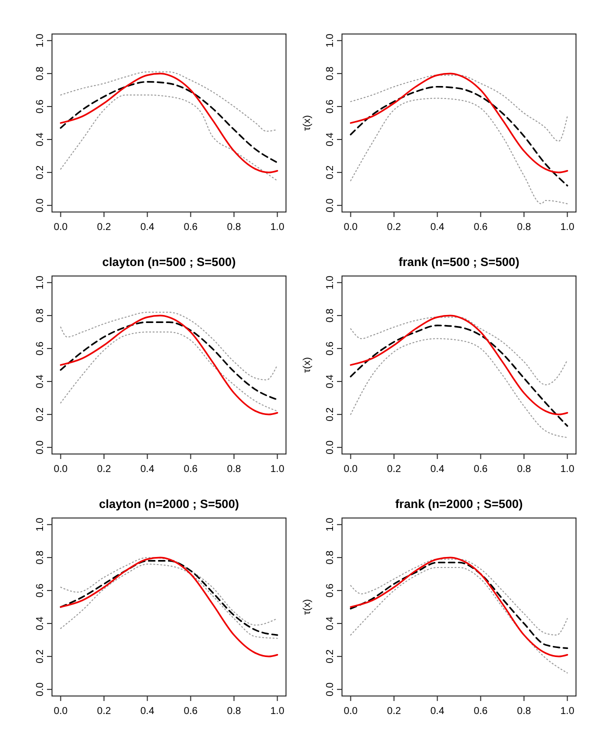  Describe the element at coordinates (459, 262) in the screenshot. I see `chart-title: frank (n=500 ; S=500)` at that location.